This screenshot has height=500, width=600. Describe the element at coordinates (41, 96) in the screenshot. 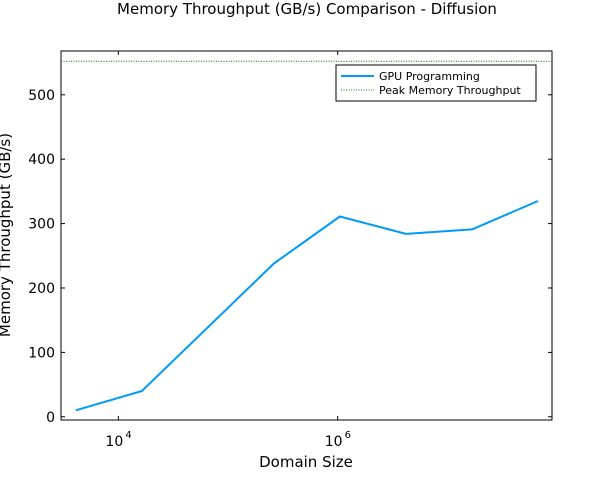

I see `y-tick-label: 500` at that location.